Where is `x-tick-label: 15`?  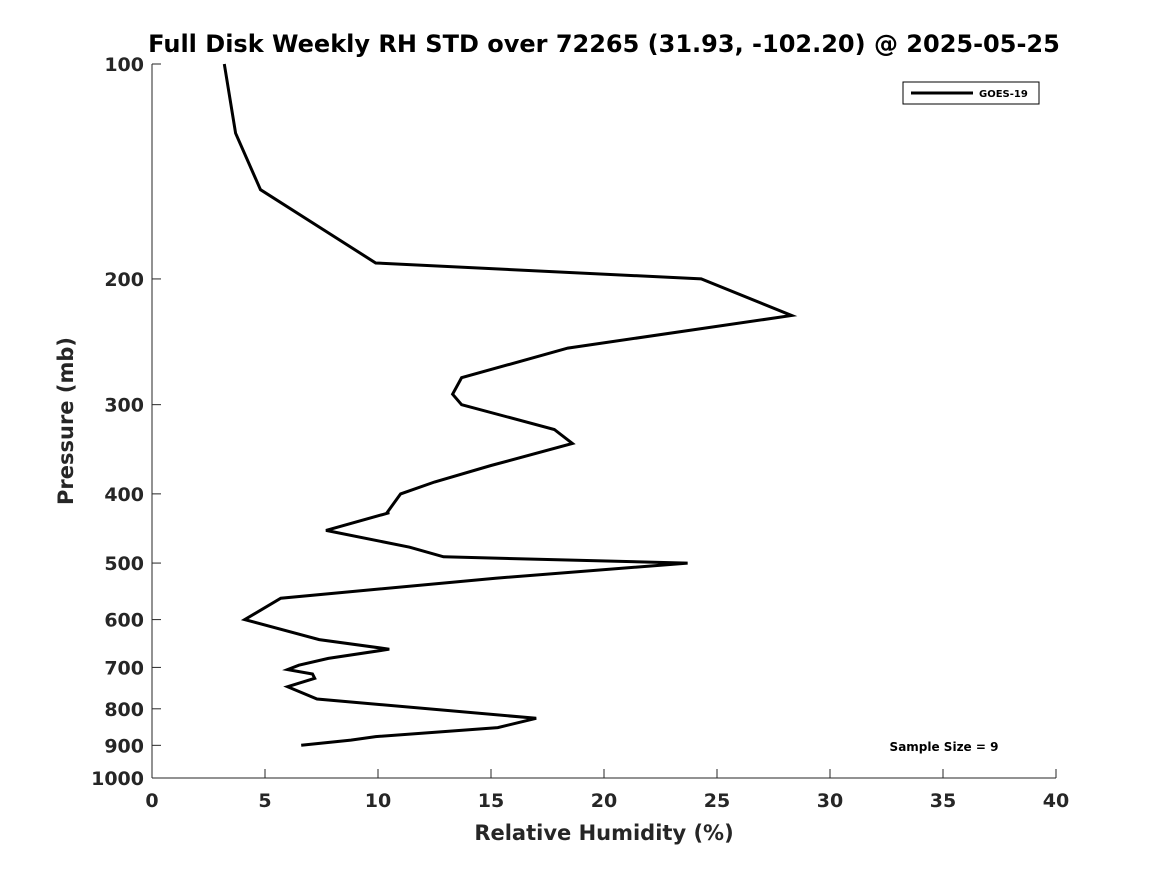
x-tick-label: 15 is located at coordinates (491, 801).